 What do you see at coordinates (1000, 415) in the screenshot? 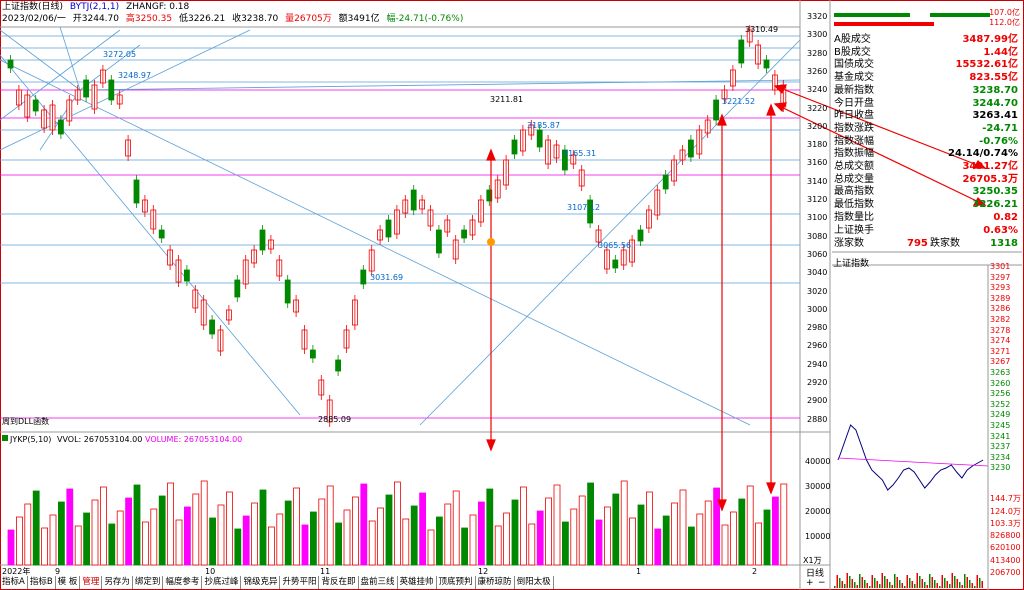
I see `mini-price-tick: 3249` at bounding box center [1000, 415].